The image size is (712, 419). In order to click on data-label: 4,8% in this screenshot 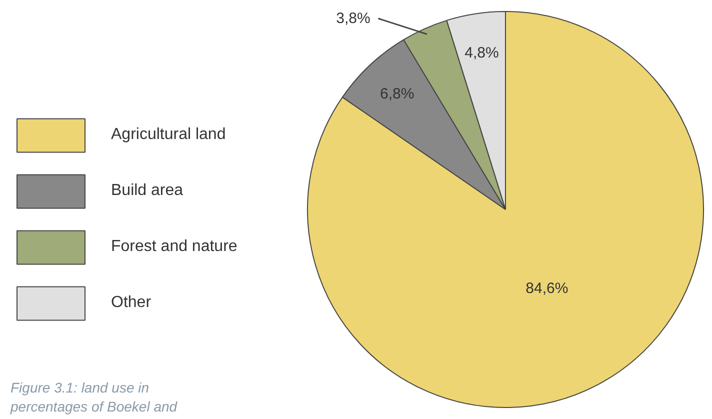, I will do `click(481, 53)`.